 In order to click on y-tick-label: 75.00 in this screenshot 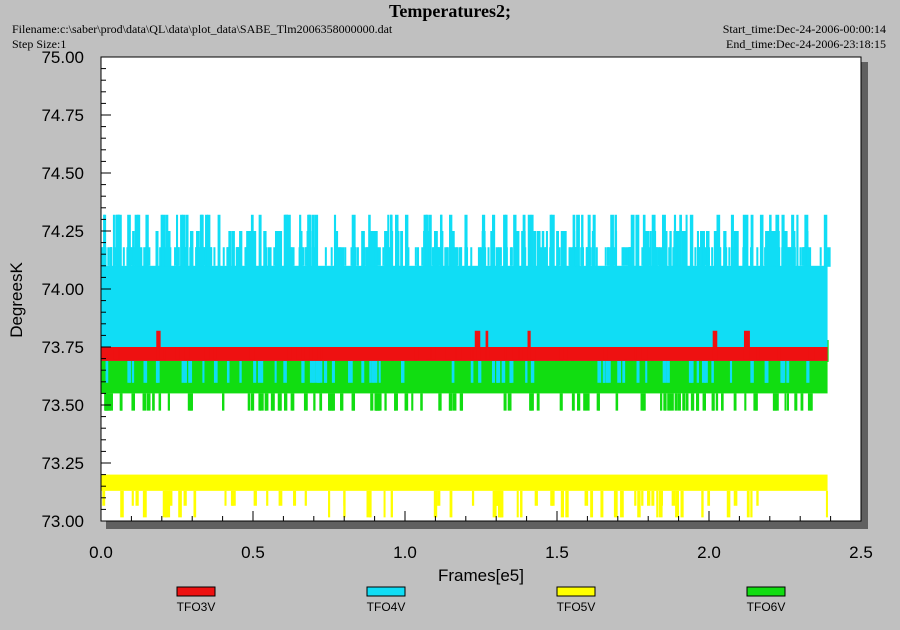, I will do `click(62, 57)`.